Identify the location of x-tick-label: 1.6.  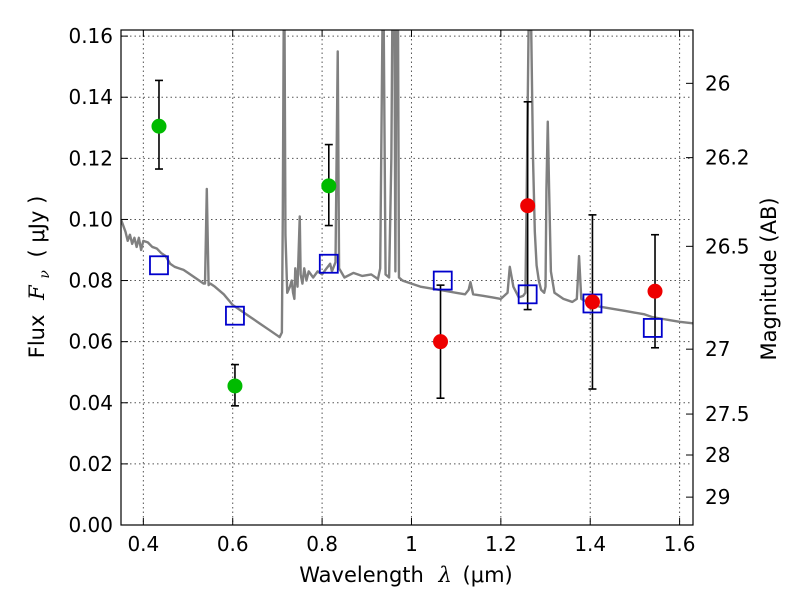
(680, 544).